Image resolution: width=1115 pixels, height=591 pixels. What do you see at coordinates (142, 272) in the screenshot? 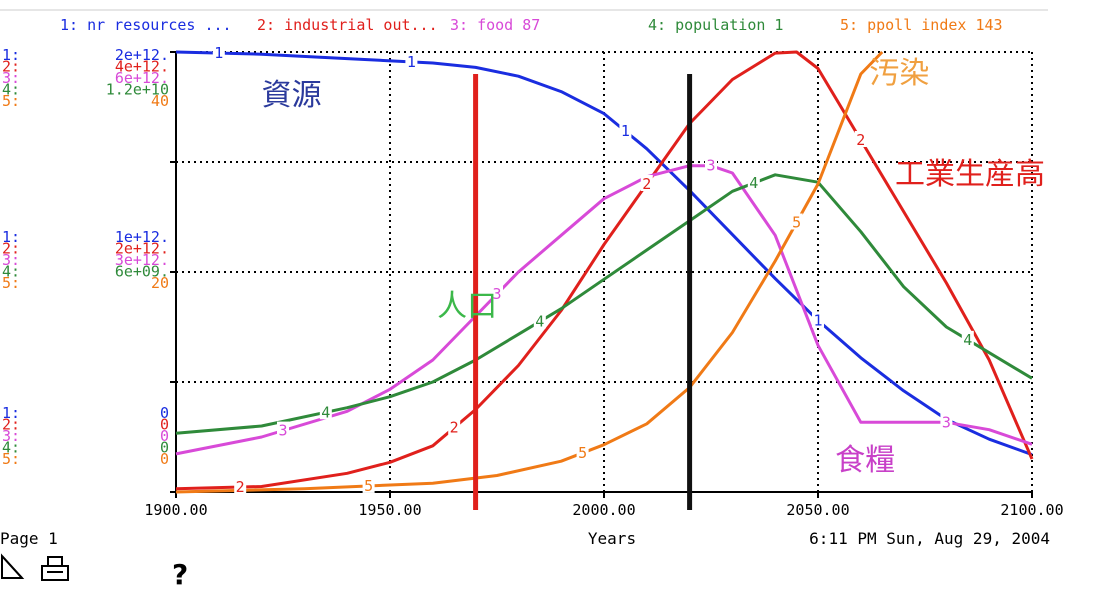
I see `axis-label-value: 6e+09.` at bounding box center [142, 272].